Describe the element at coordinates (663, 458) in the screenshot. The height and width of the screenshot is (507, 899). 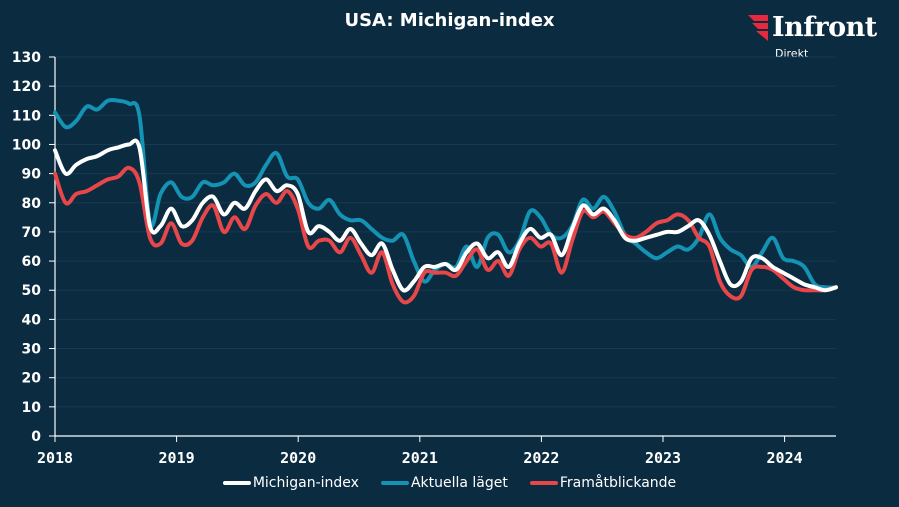
I see `x-tick-label: 2023` at that location.